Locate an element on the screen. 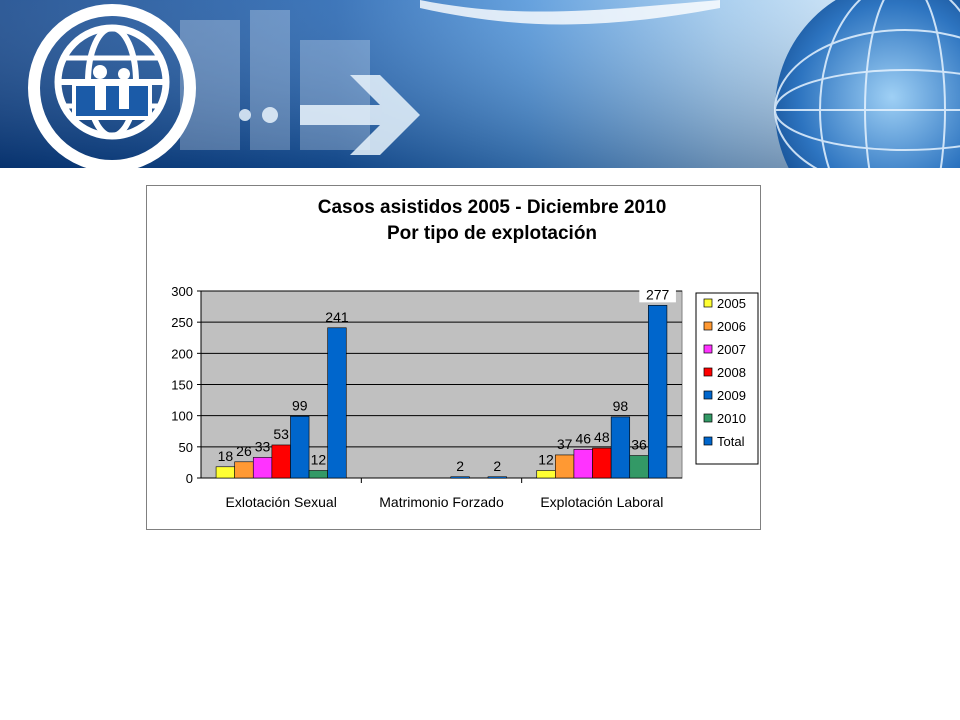 The width and height of the screenshot is (960, 720). data-label: 277 is located at coordinates (658, 294).